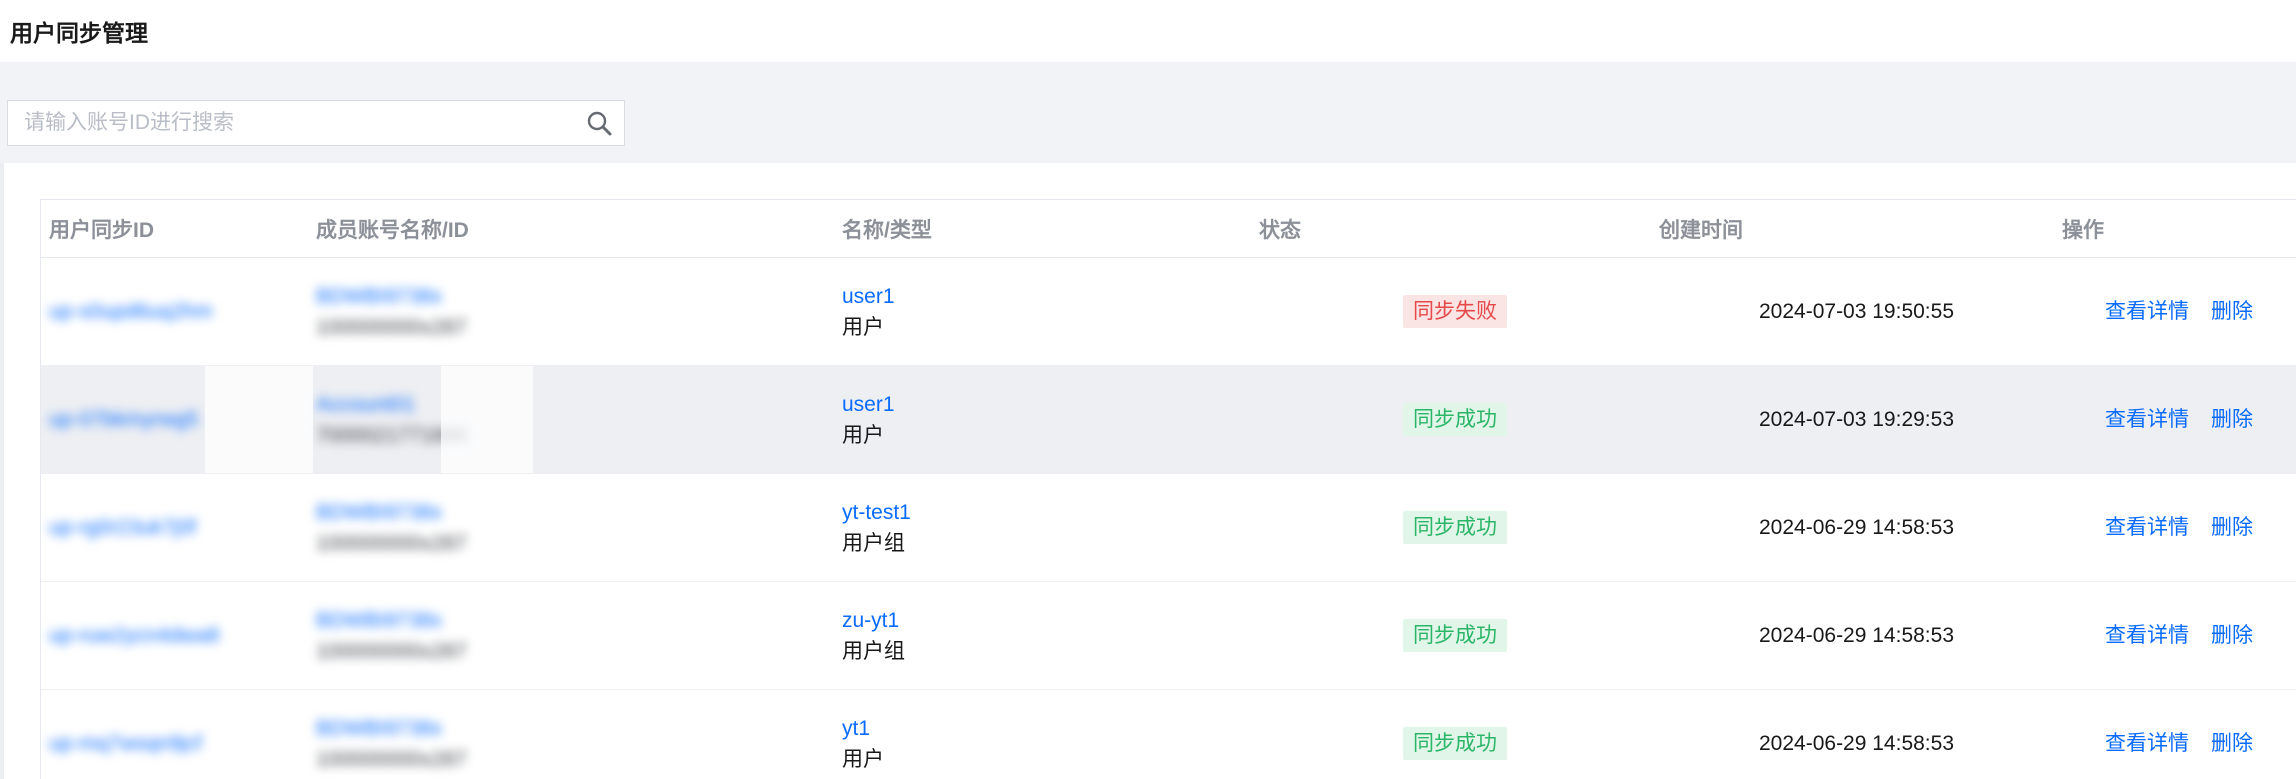  I want to click on status-badge: 同步失败, so click(1455, 311).